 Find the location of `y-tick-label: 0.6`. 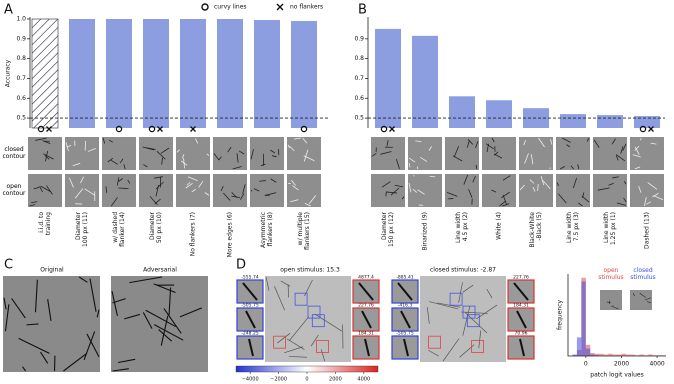

y-tick-label: 0.6 is located at coordinates (359, 98).